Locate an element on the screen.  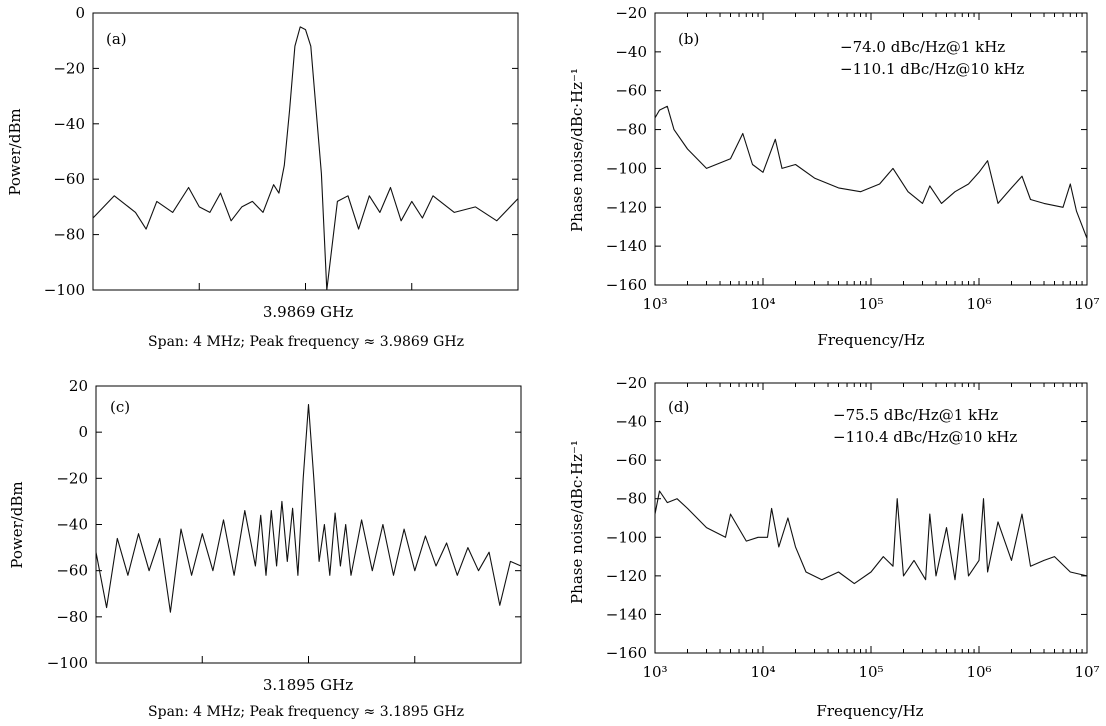
y-tick-label-a-2: −40 is located at coordinates (69, 124).